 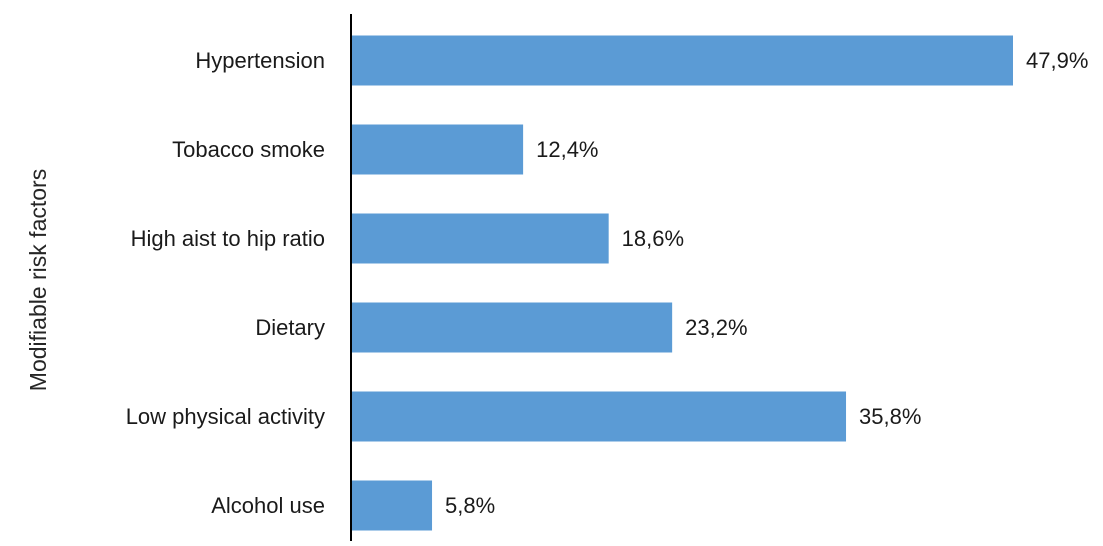 What do you see at coordinates (890, 416) in the screenshot?
I see `value-label: 35,8%` at bounding box center [890, 416].